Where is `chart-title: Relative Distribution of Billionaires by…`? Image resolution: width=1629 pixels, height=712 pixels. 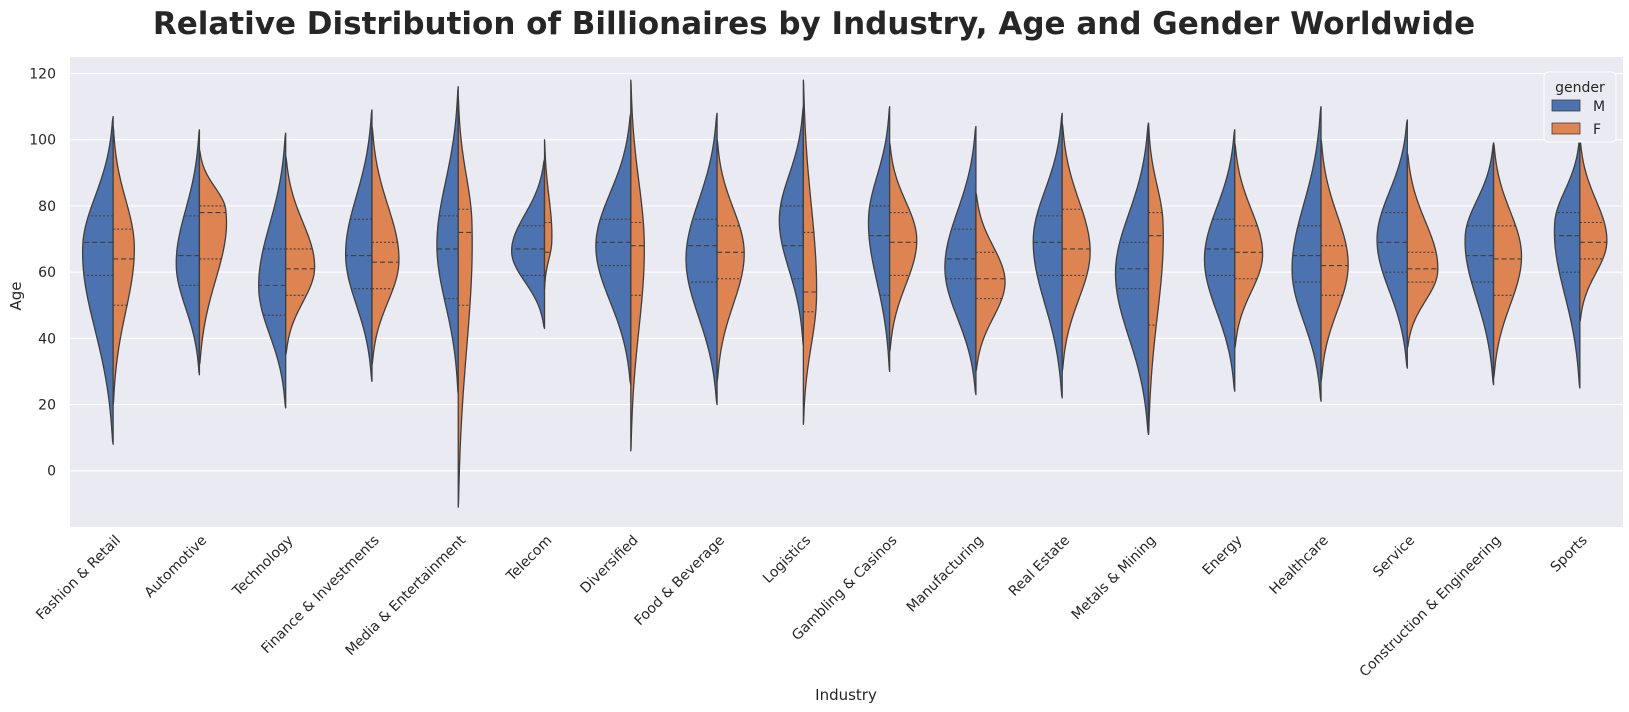
chart-title: Relative Distribution of Billionaires by… is located at coordinates (814, 24).